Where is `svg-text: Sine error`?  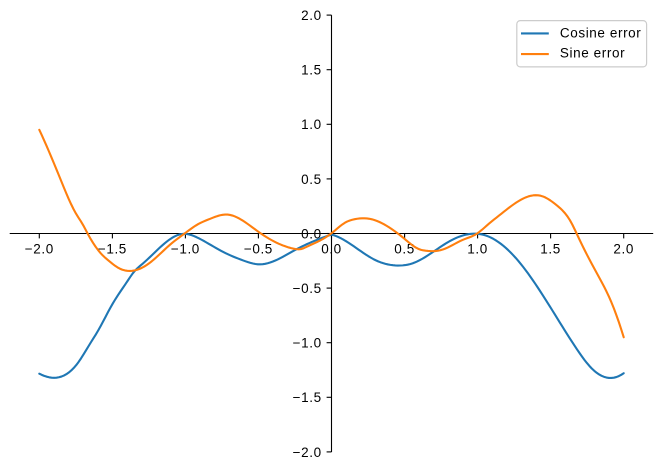 svg-text: Sine error is located at coordinates (592, 52).